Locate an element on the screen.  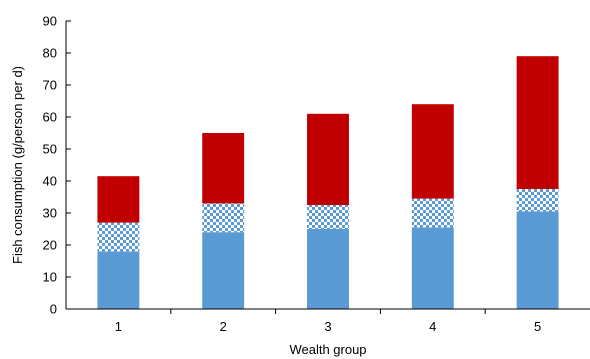
y-tick-label-10: 10 is located at coordinates (50, 277).